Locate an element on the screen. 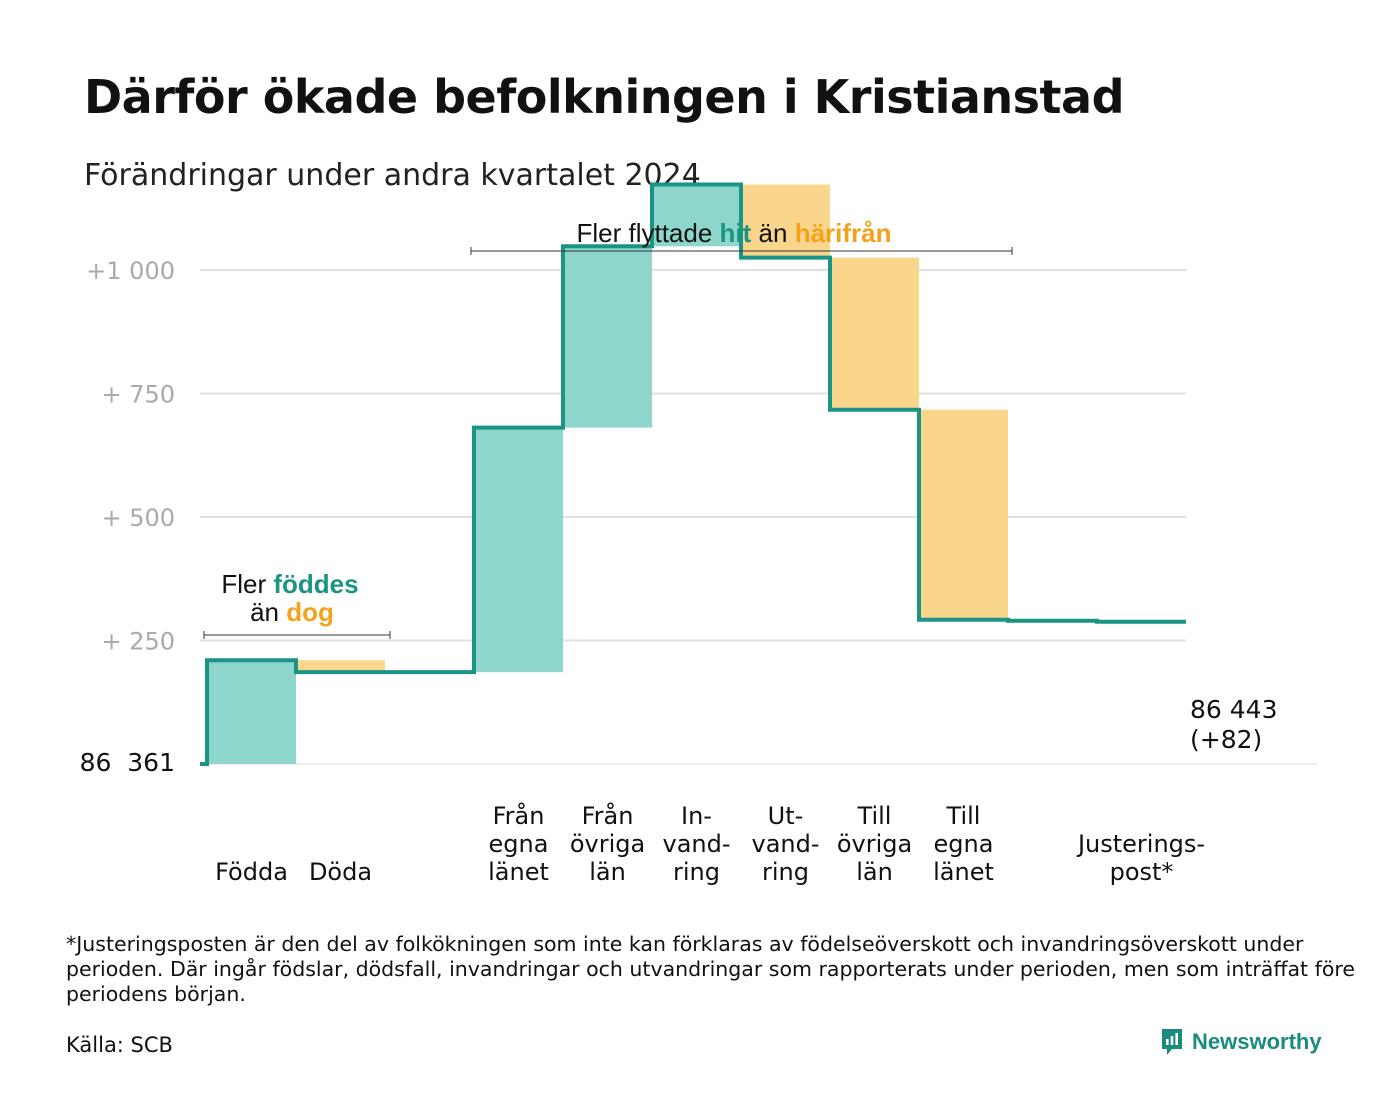 This screenshot has width=1400, height=1120. migration-annotation-prefix: Fler flyttade is located at coordinates (647, 233).